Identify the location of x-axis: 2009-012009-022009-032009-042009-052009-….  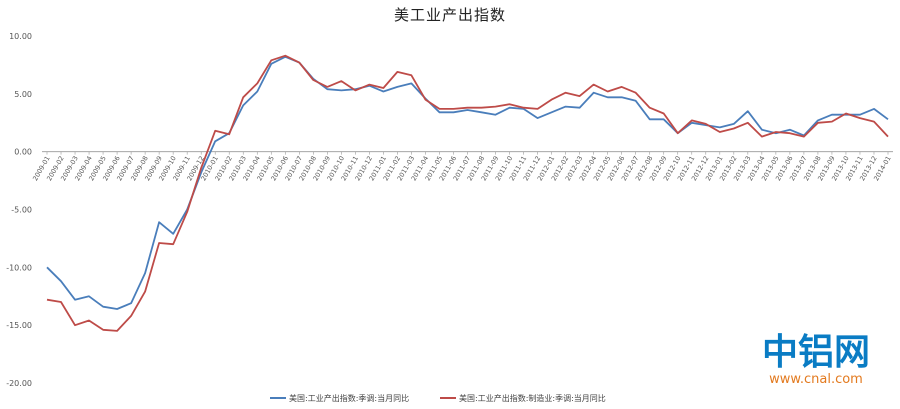
(462, 166).